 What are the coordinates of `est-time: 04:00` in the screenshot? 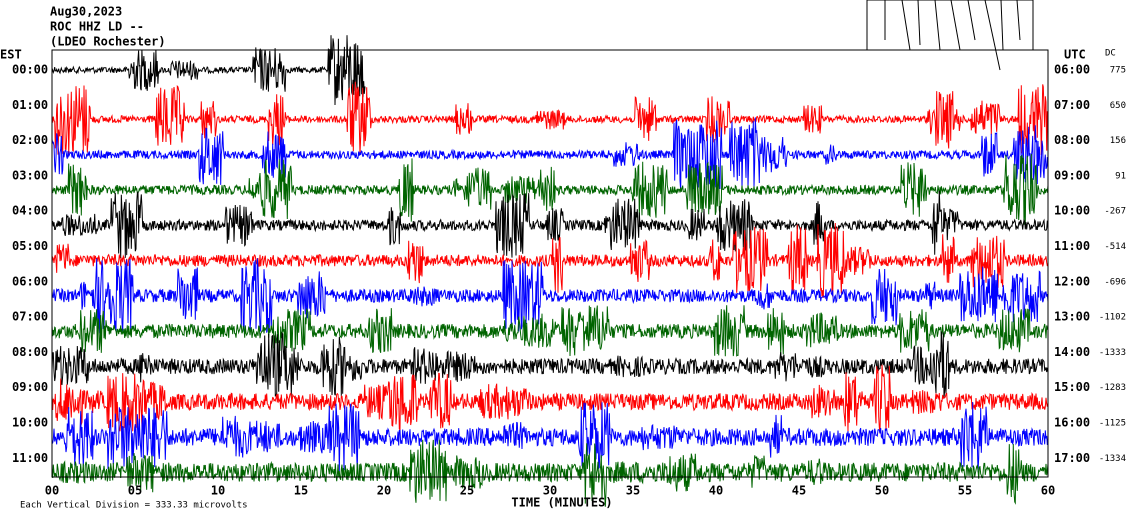 It's located at (30, 211).